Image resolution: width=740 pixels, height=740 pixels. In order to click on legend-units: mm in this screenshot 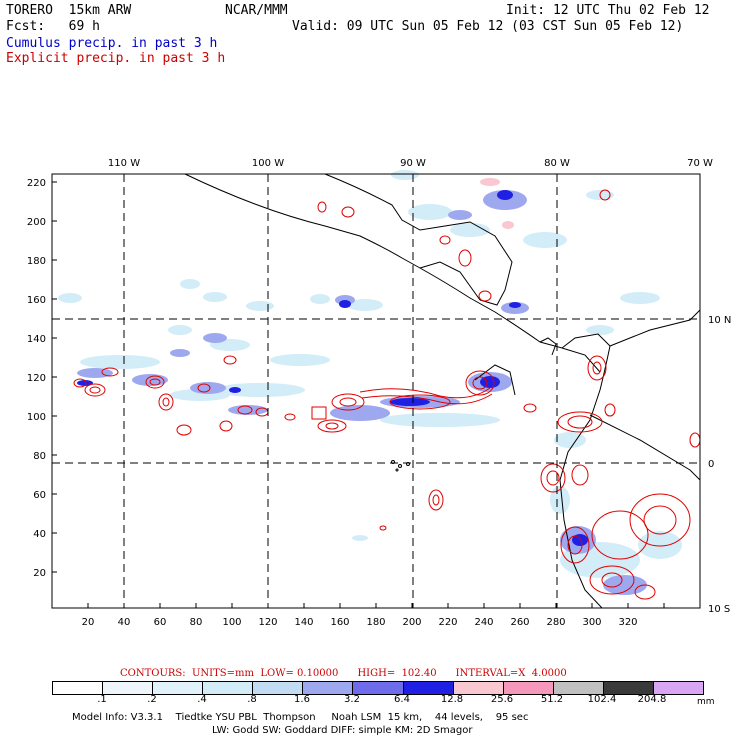, I will do `click(706, 702)`.